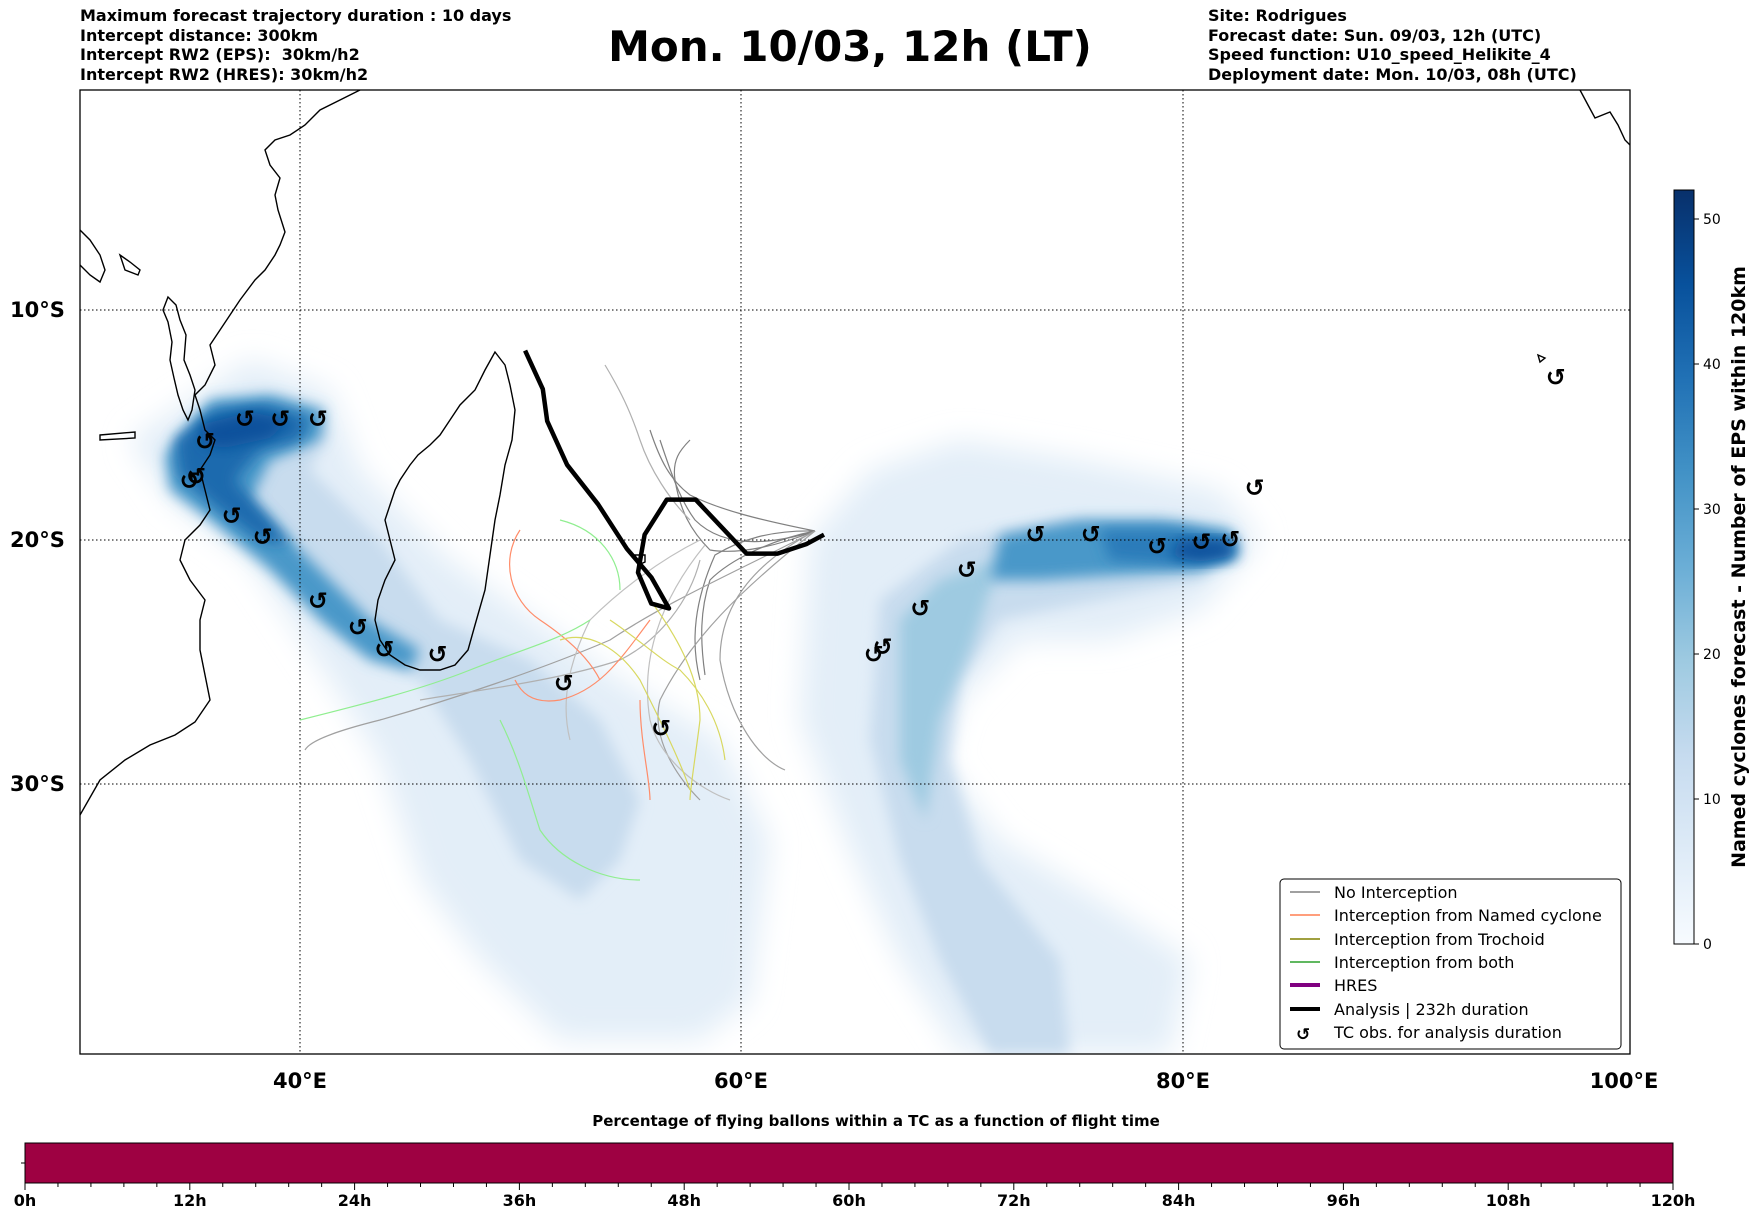 The height and width of the screenshot is (1213, 1752). Describe the element at coordinates (1277, 15) in the screenshot. I see `header-line: Site: Rodrigues` at that location.